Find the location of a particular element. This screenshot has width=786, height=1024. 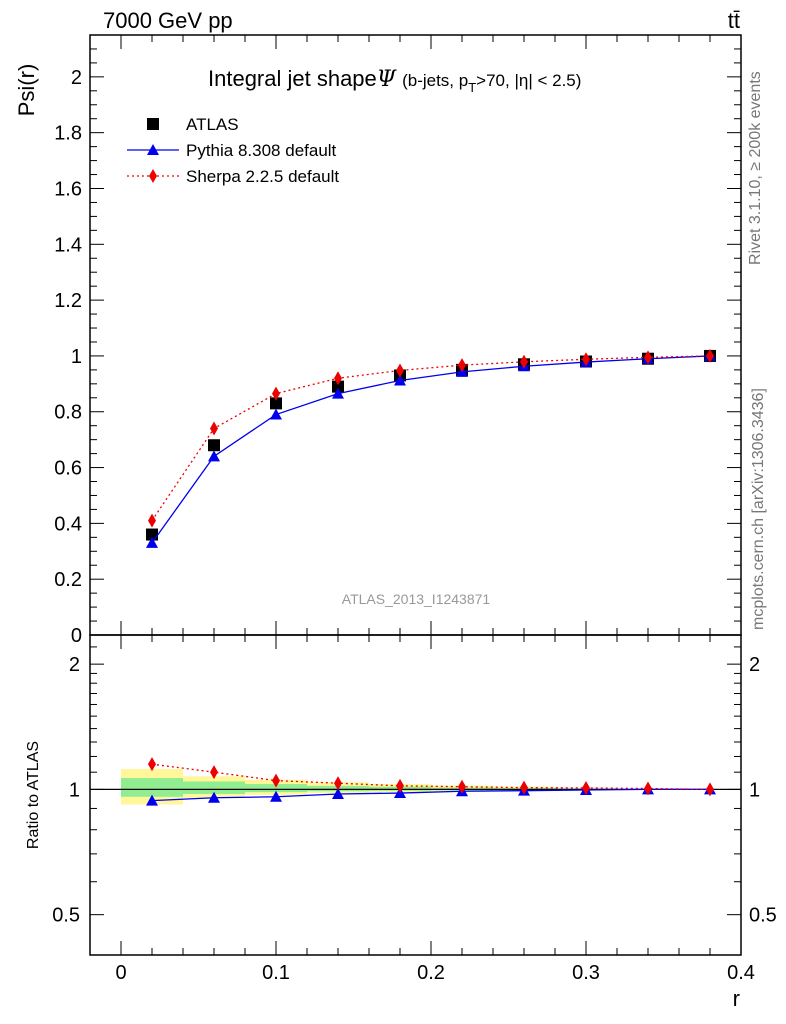

main-line-pythia is located at coordinates (431, 449).